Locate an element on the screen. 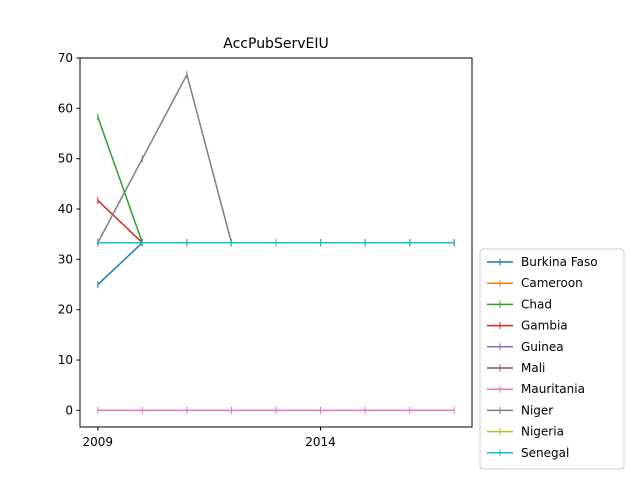  legend-item: Gambia is located at coordinates (527, 326).